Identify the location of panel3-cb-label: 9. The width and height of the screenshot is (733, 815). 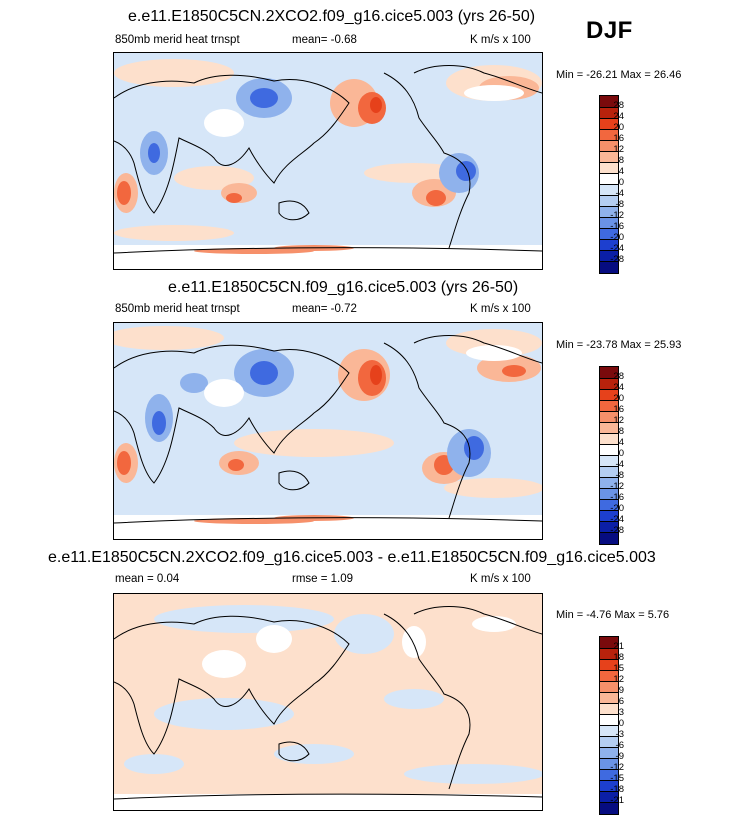
(621, 690).